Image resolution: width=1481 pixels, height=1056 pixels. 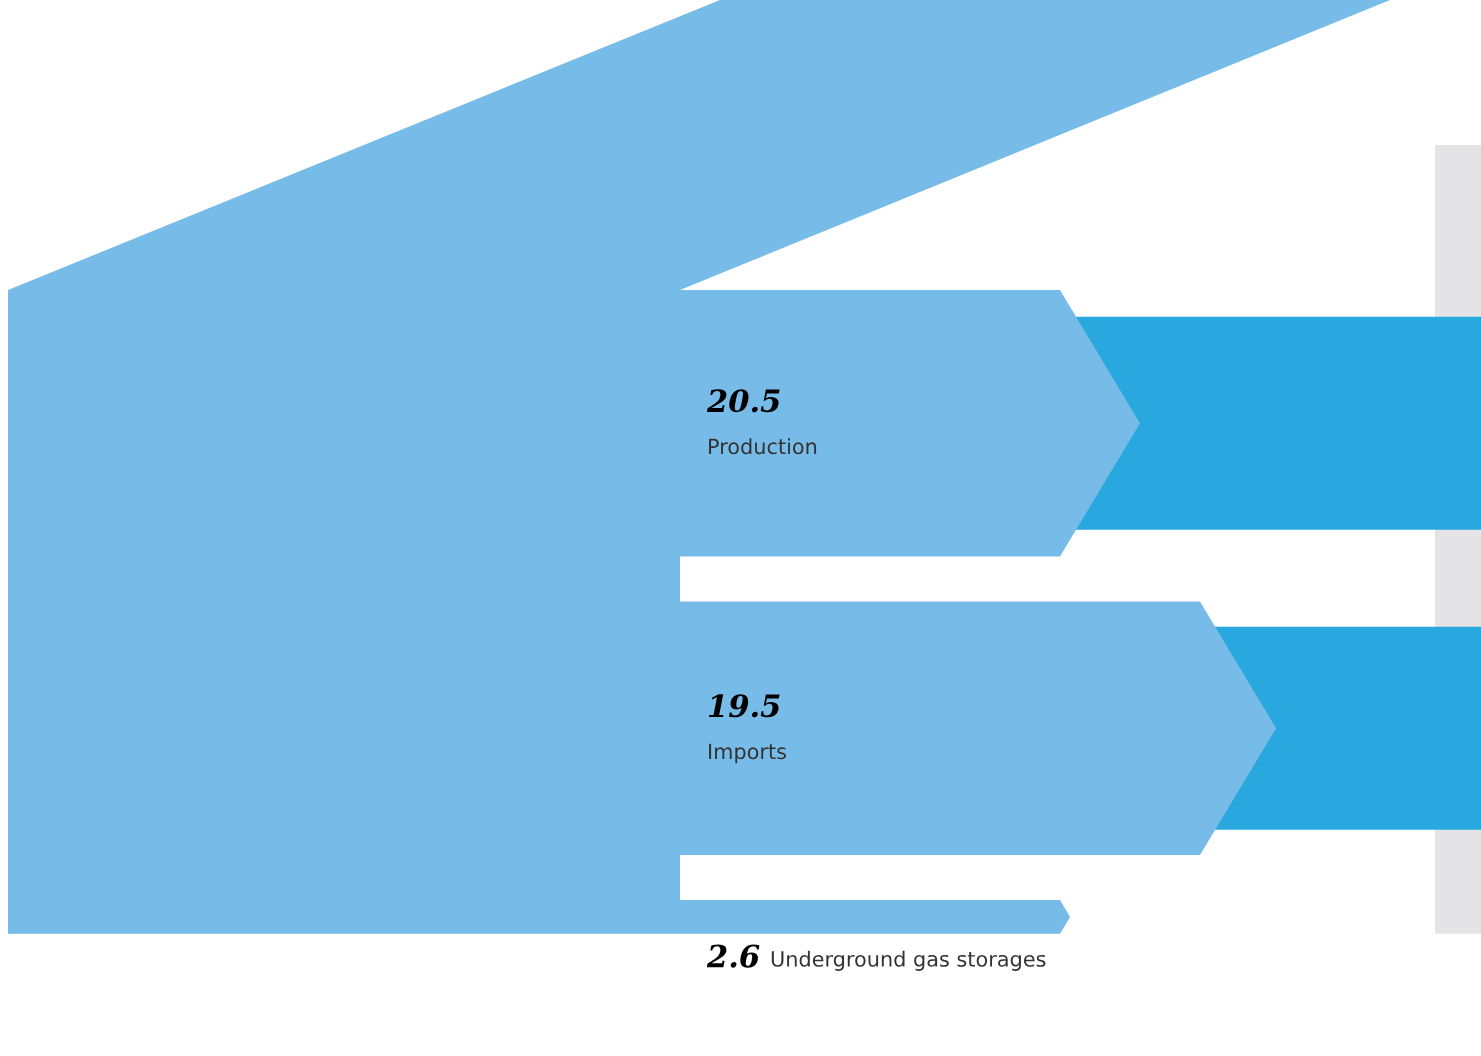 I want to click on data-label: 2.6, so click(x=733, y=956).